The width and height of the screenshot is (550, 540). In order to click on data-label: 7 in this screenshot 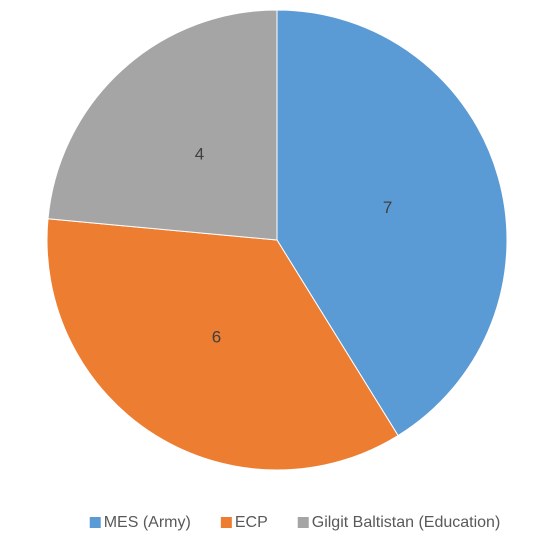, I will do `click(387, 207)`.